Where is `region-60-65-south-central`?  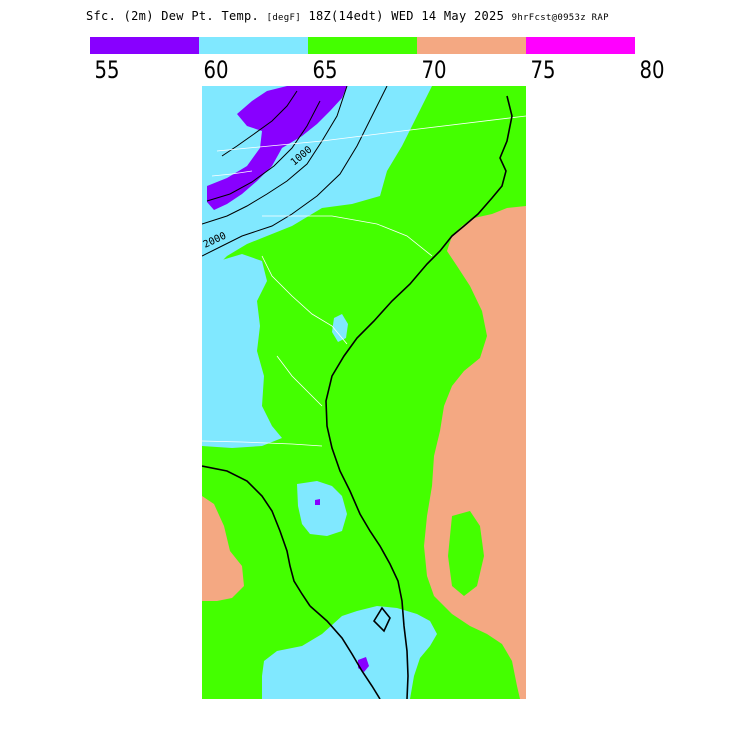
region-60-65-south-central is located at coordinates (322, 508).